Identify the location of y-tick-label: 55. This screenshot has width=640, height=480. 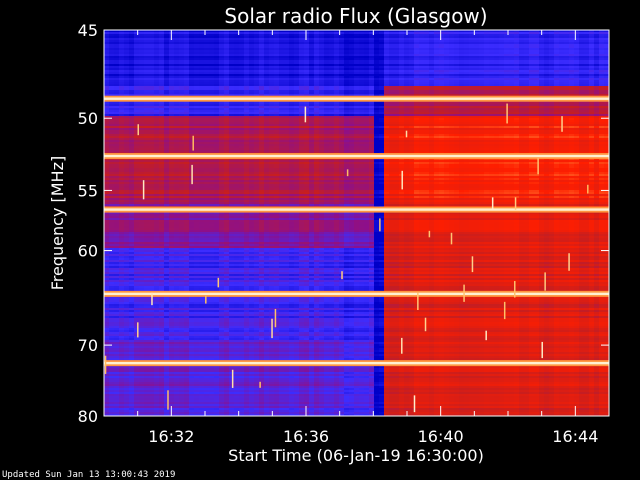
(88, 190).